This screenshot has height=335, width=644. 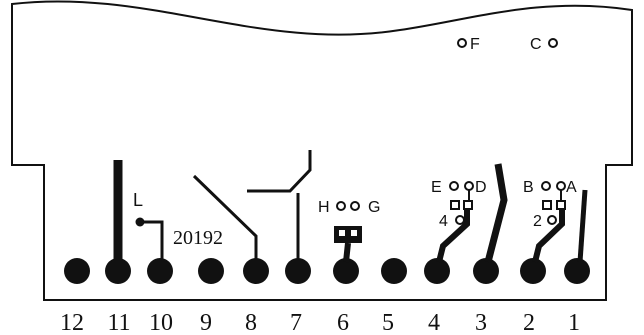 I want to click on pin-4-pad, so click(x=437, y=271).